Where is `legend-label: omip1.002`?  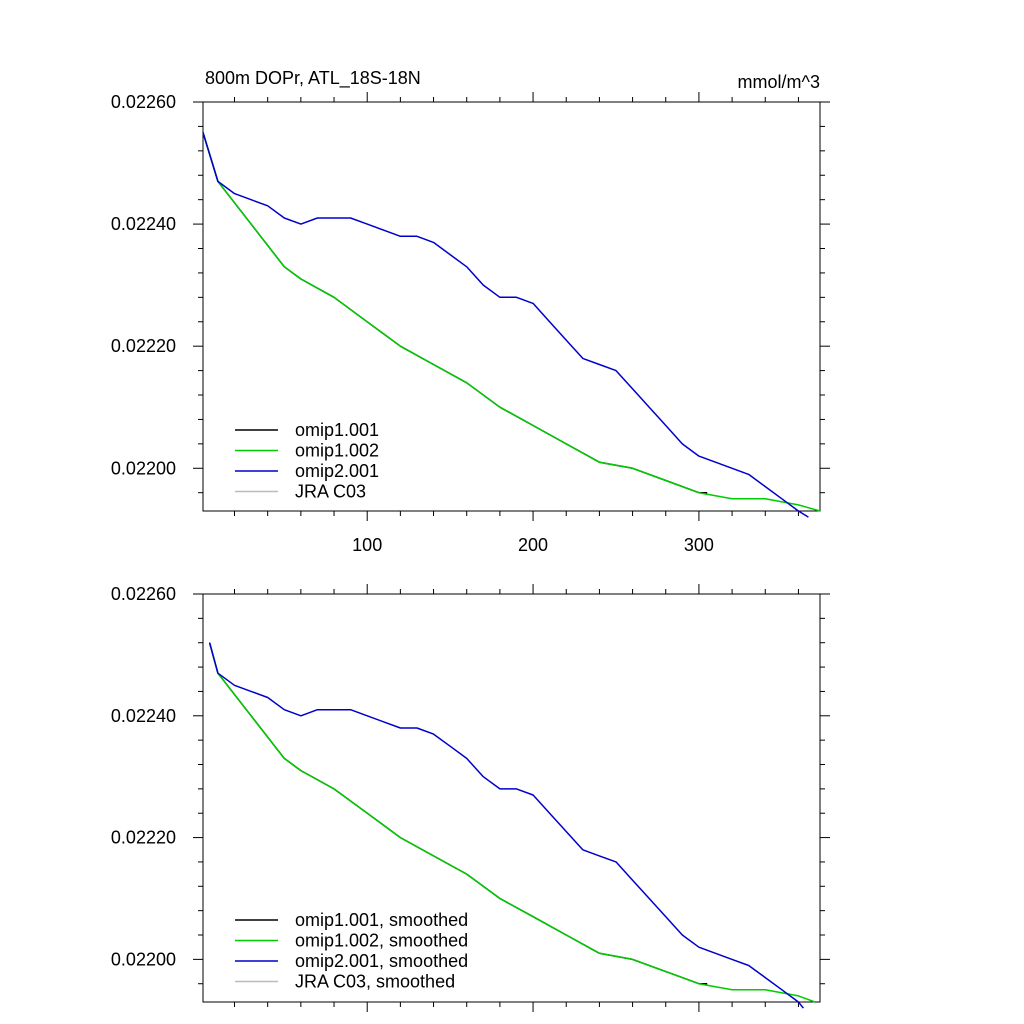
legend-label: omip1.002 is located at coordinates (337, 451).